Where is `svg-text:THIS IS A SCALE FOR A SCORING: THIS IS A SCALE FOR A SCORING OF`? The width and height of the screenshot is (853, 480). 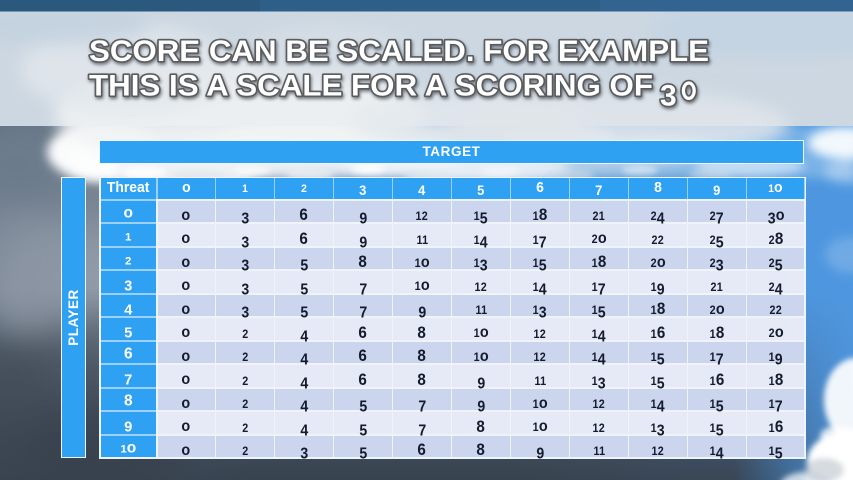 svg-text:THIS IS A SCALE FOR A SCORING: THIS IS A SCALE FOR A SCORING OF is located at coordinates (371, 85).